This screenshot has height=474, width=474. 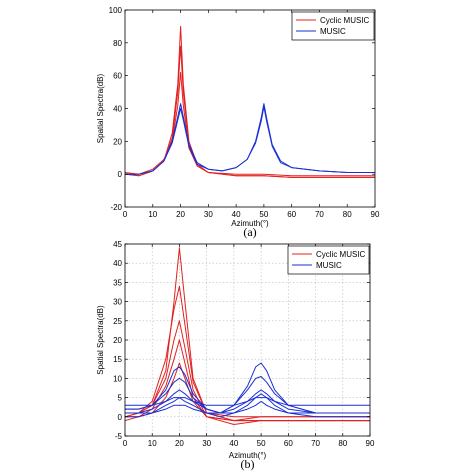 I want to click on y-tick-label: 30, so click(x=117, y=302).